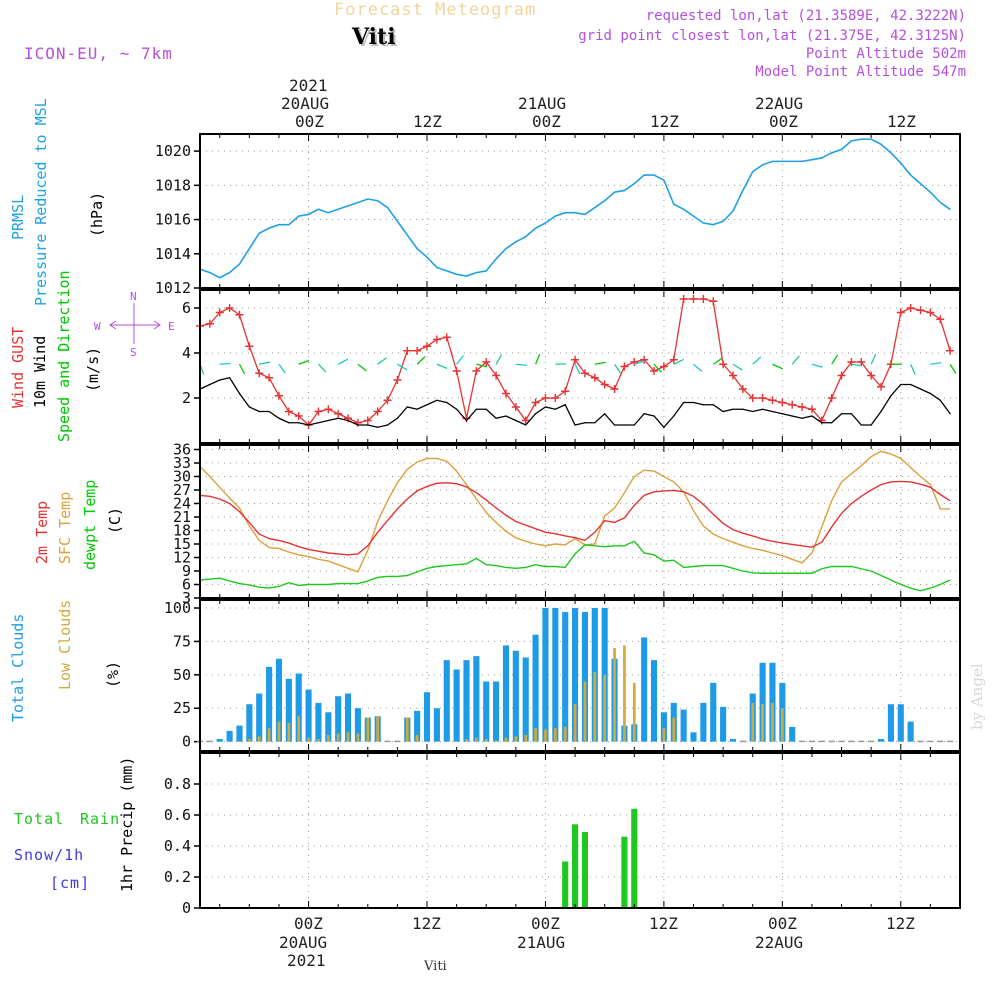 The image size is (1000, 1000). What do you see at coordinates (171, 326) in the screenshot?
I see `compass-e: E` at bounding box center [171, 326].